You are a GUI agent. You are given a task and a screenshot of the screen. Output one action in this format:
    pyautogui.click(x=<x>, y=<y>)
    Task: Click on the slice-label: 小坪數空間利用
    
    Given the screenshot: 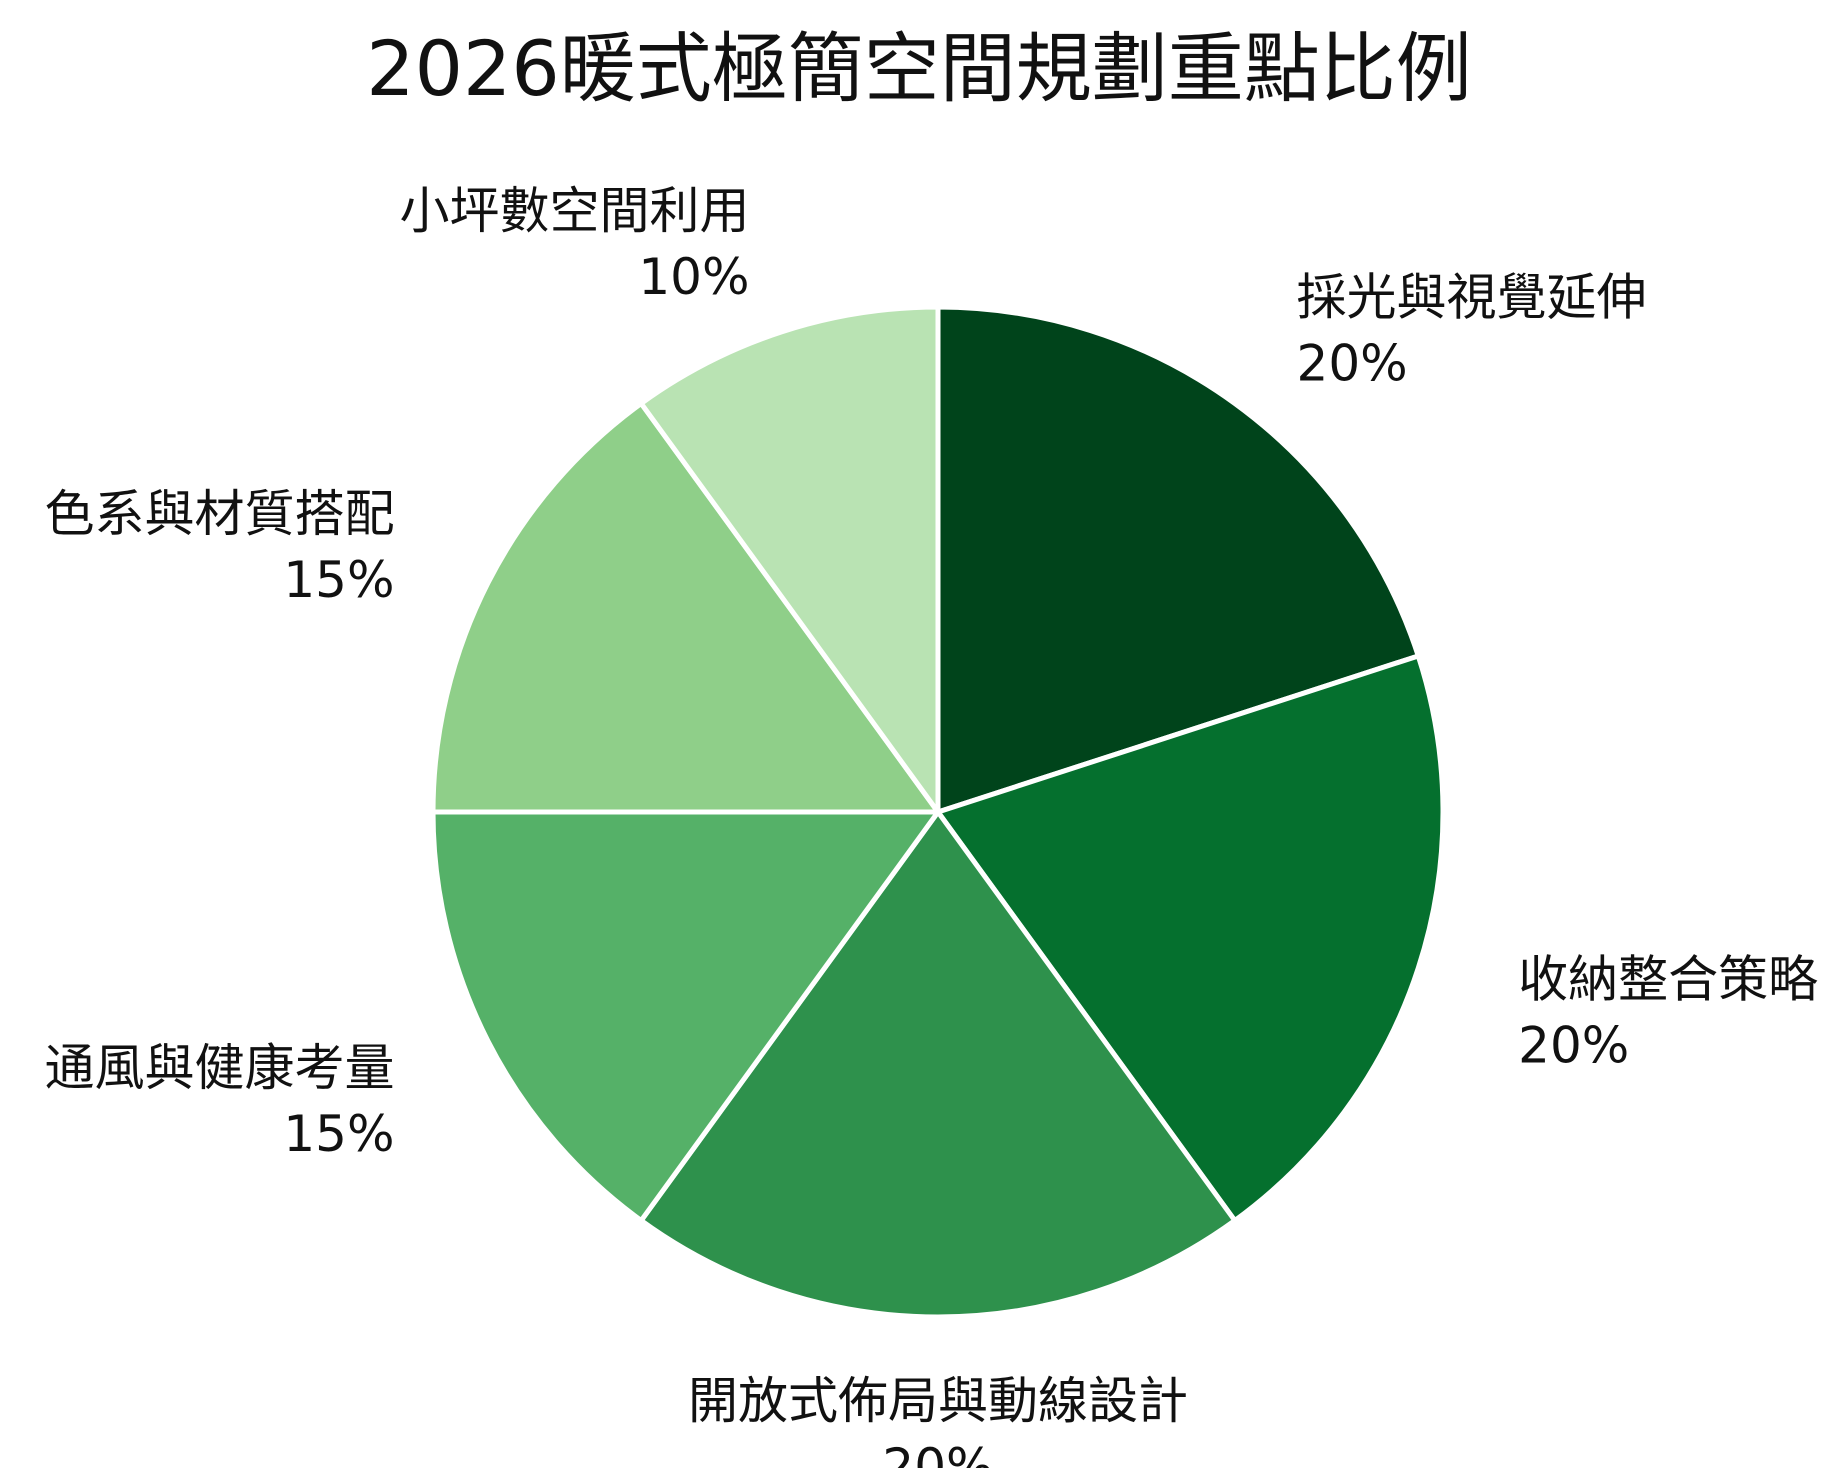 What is the action you would take?
    pyautogui.click(x=574, y=211)
    